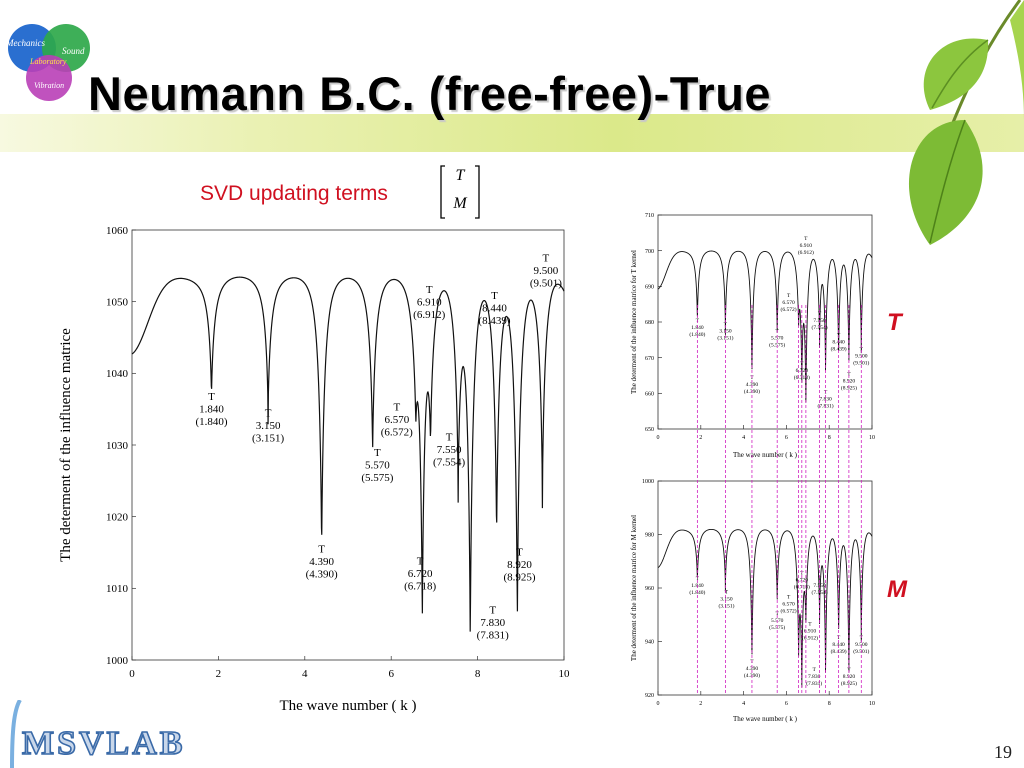  I want to click on logo-word-sound: Sound, so click(73, 51).